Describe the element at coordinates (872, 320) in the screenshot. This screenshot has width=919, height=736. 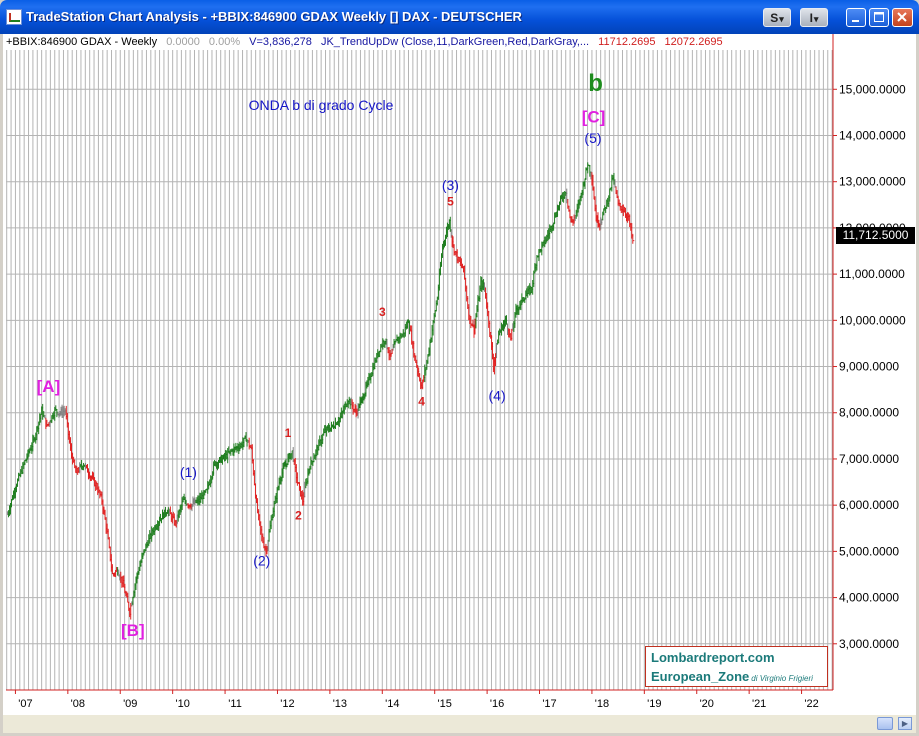
I see `y-tick-label: 10,000.0000` at that location.